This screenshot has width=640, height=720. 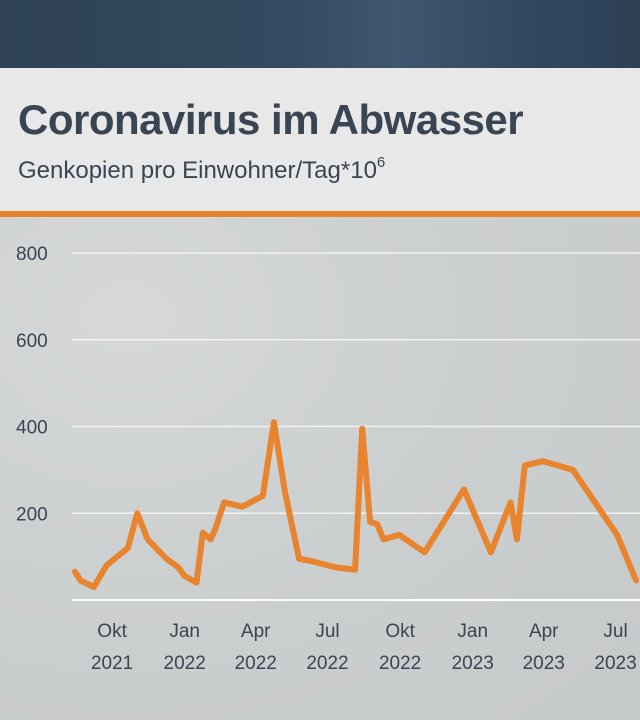 What do you see at coordinates (271, 119) in the screenshot?
I see `chart-title: Coronavirus im Abwasser` at bounding box center [271, 119].